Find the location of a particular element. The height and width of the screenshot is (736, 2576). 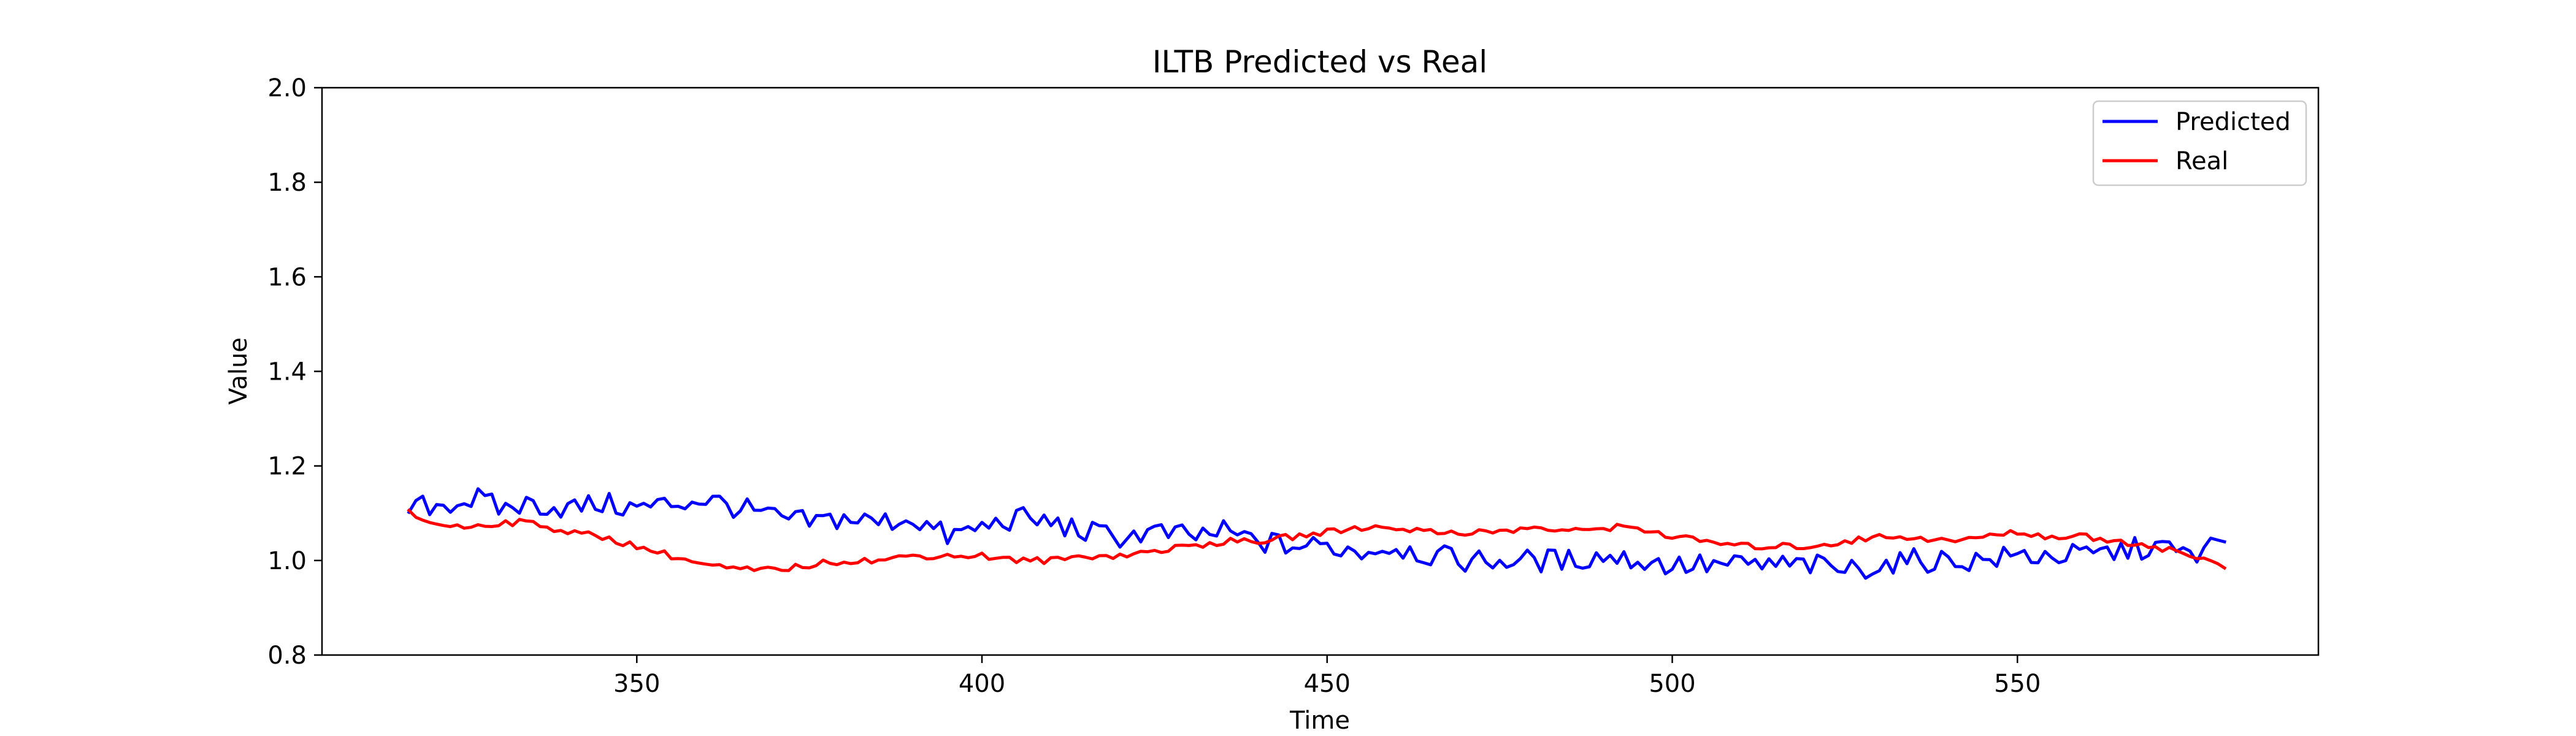

x-tick-label: 450 is located at coordinates (1327, 684).